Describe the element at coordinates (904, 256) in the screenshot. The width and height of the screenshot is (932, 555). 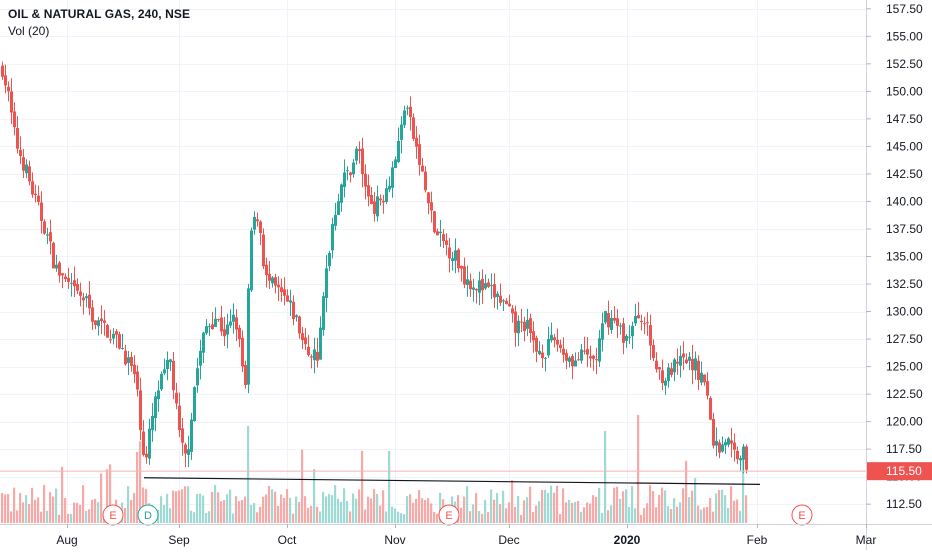
I see `price-tick-label: 135.00` at that location.